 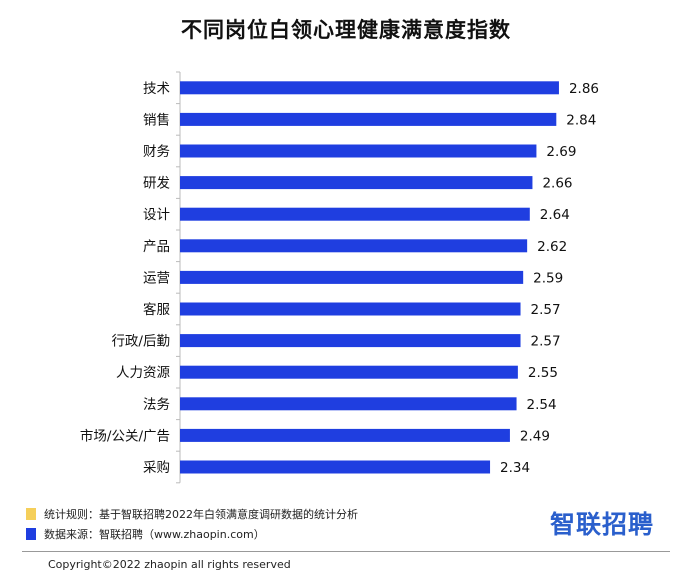 I want to click on footer-divider, so click(x=346, y=551).